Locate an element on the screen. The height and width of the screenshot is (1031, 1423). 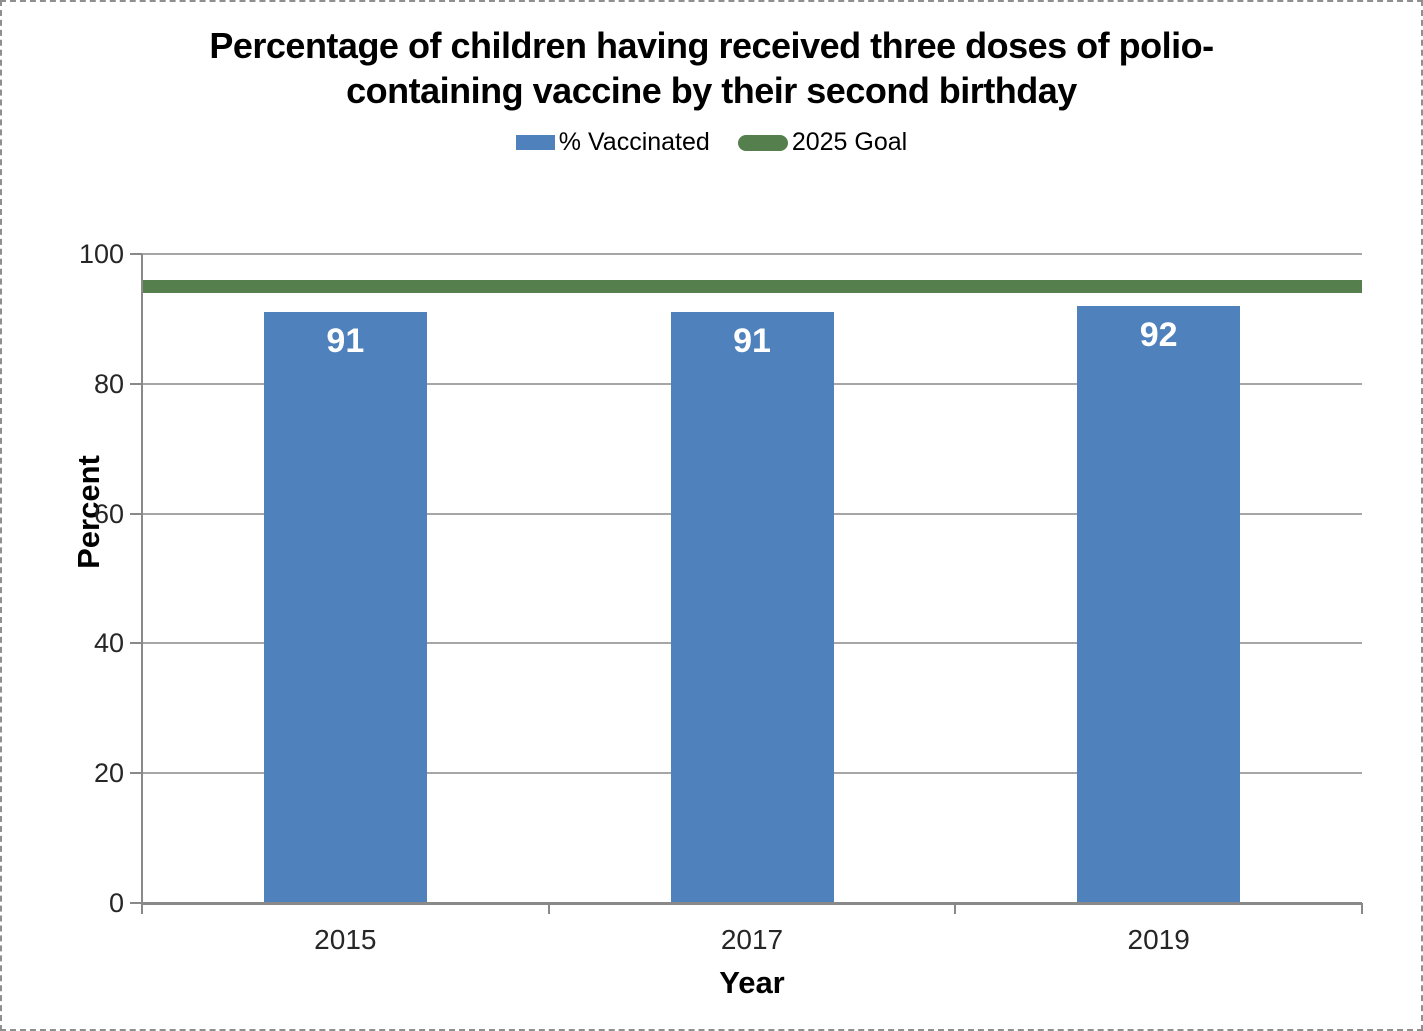
y-tick-label-100: 100 is located at coordinates (101, 254).